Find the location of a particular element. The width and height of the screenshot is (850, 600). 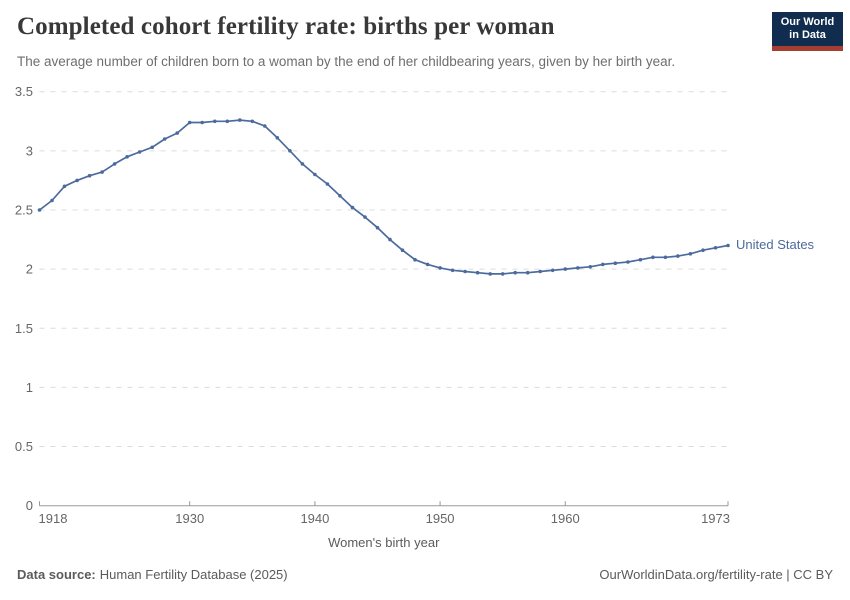

y-tick-label: 0.5 is located at coordinates (24, 446).